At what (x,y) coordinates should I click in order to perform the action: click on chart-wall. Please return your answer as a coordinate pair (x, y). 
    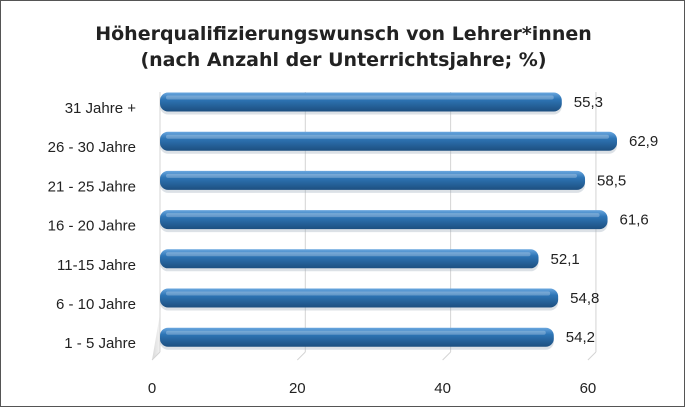
    Looking at the image, I should click on (156, 337).